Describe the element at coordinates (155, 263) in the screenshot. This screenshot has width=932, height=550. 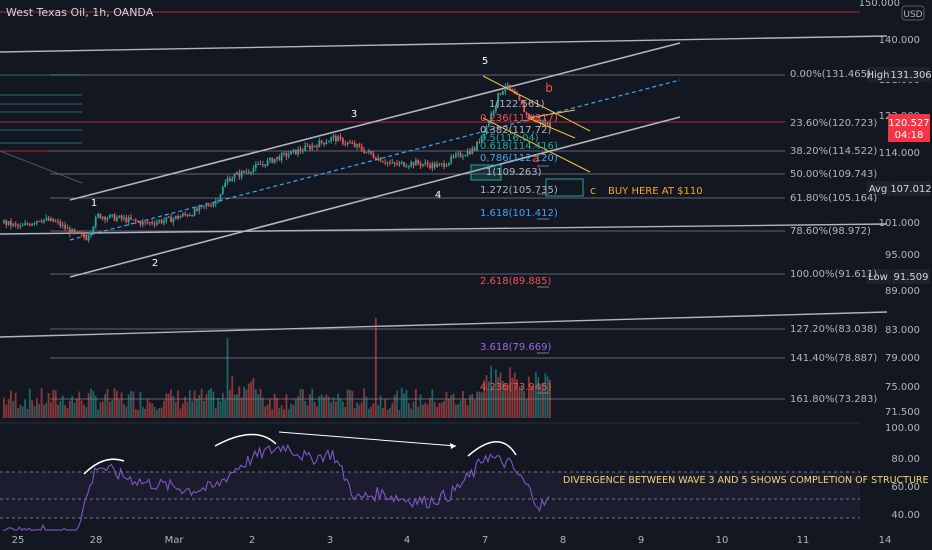
I see `wave-label-2: 2` at that location.